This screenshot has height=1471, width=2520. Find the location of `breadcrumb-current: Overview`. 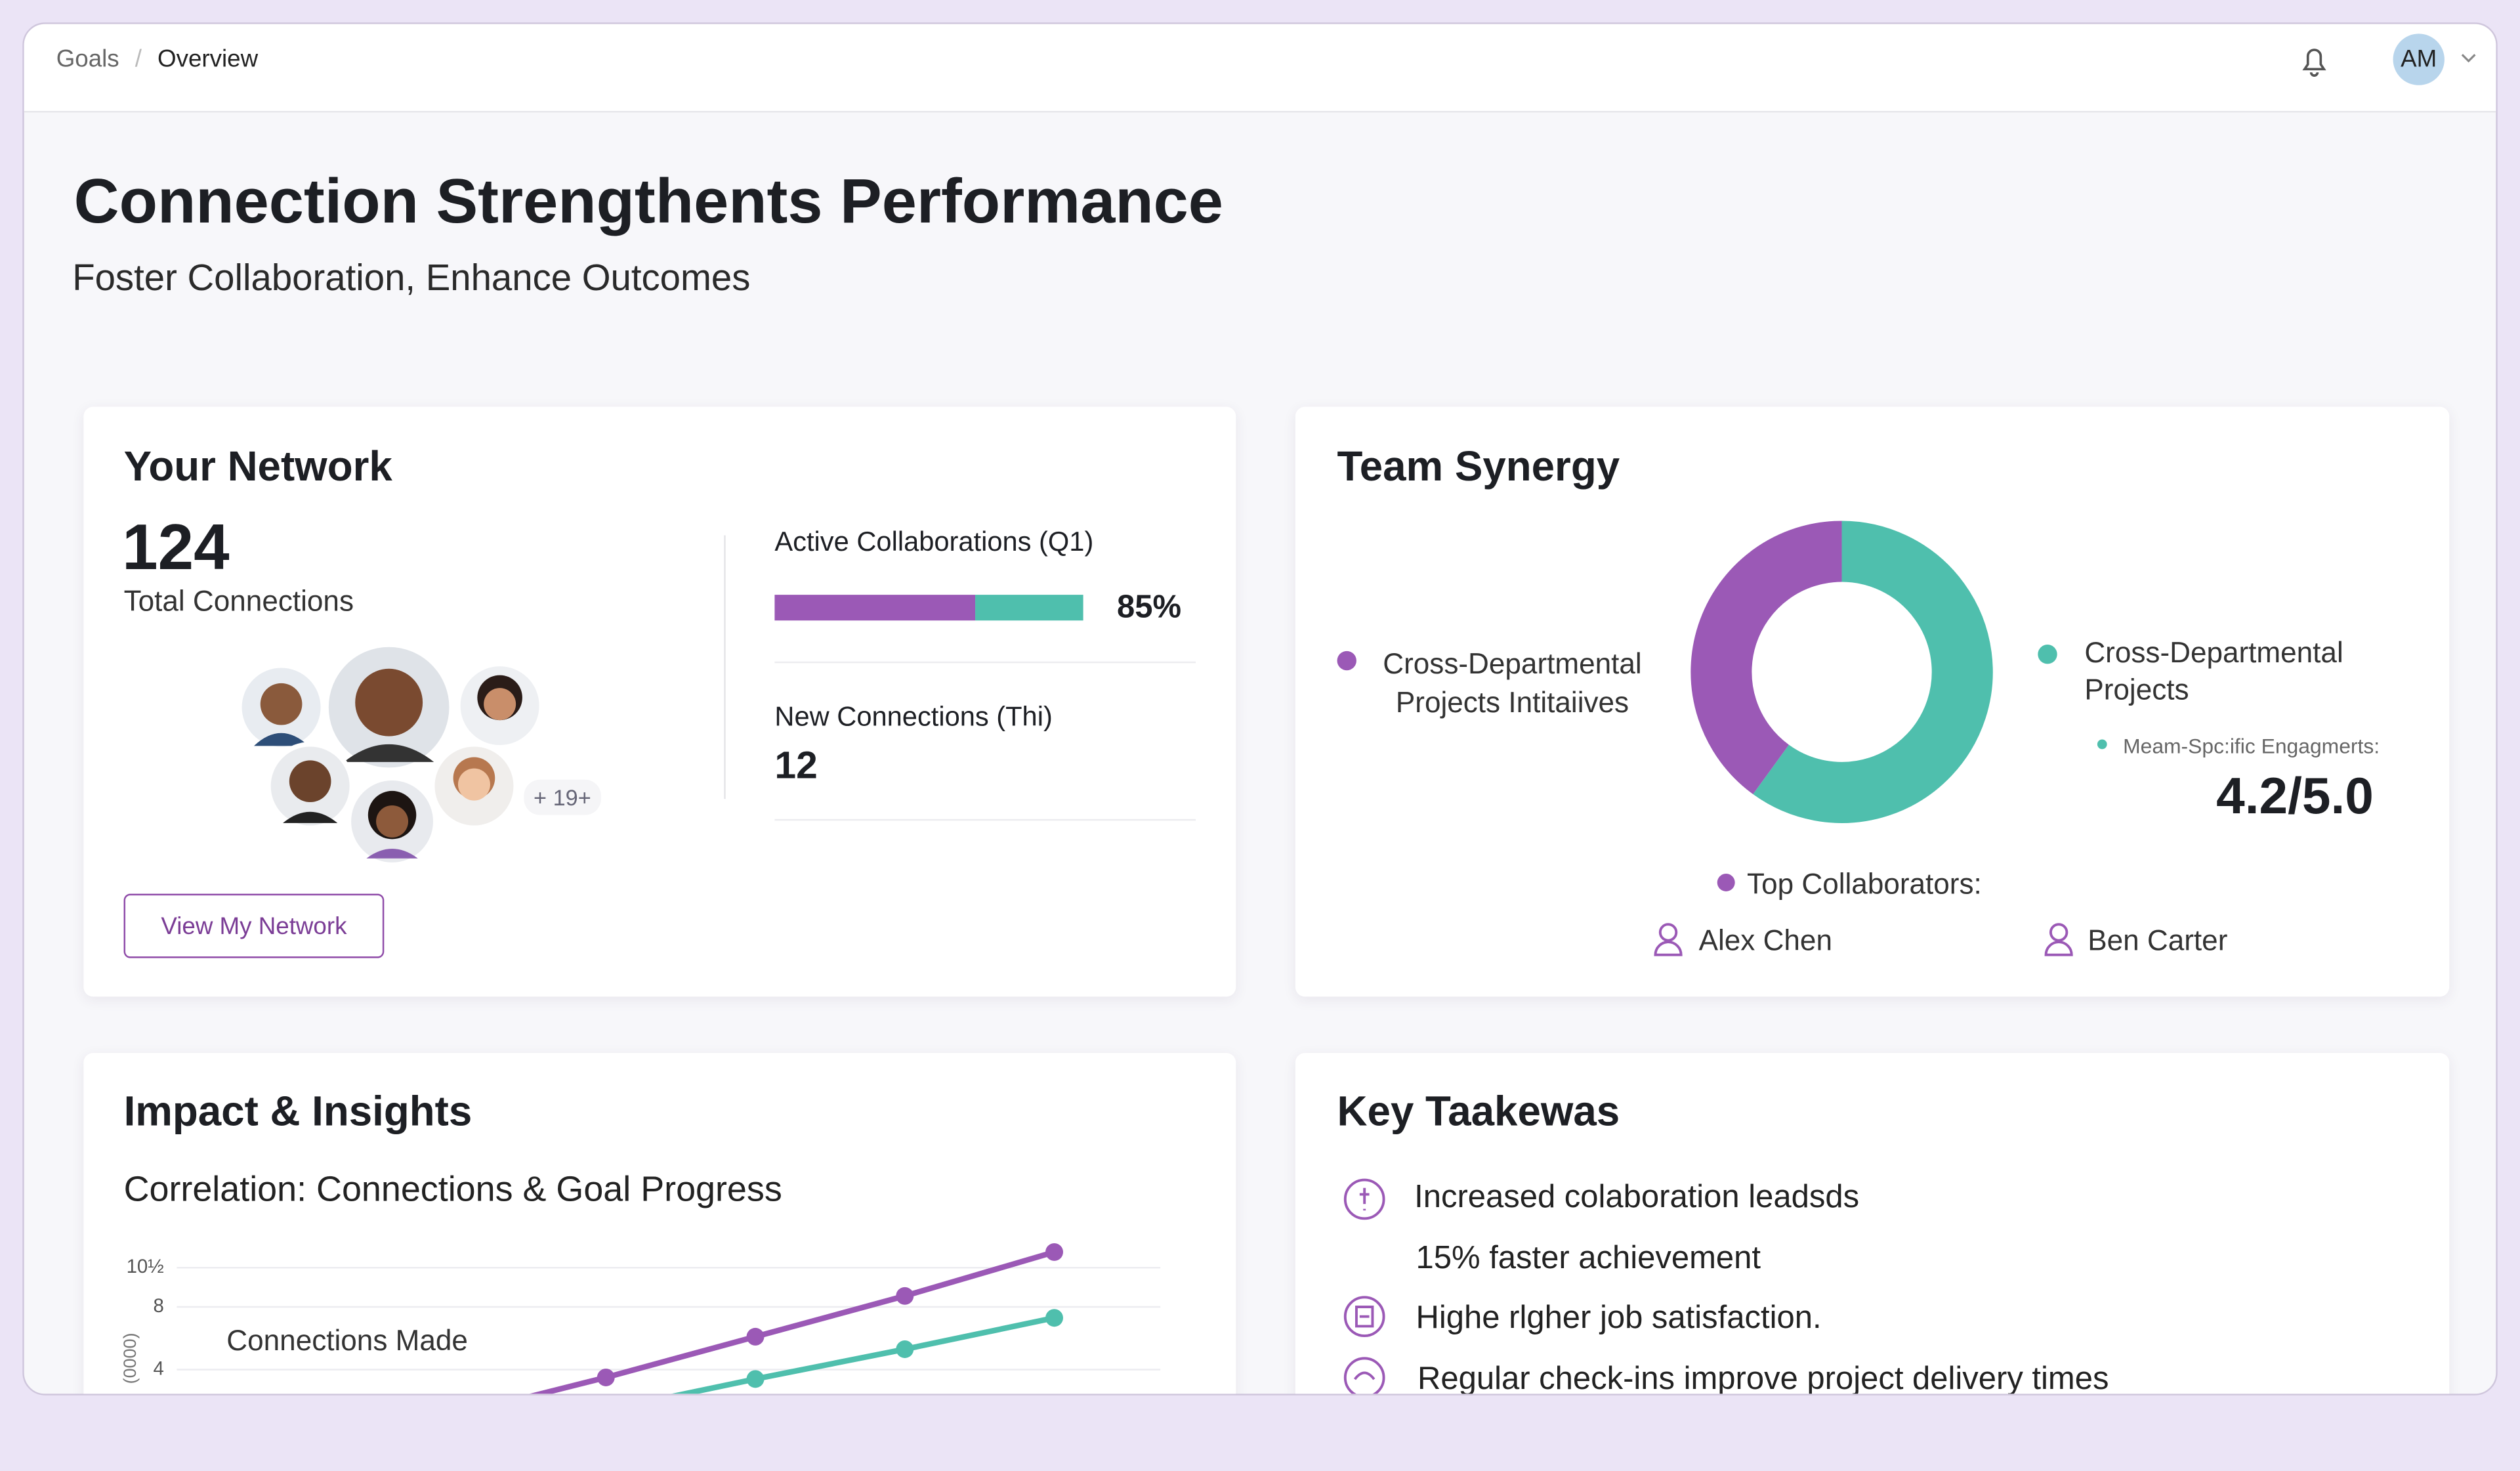

breadcrumb-current: Overview is located at coordinates (208, 59).